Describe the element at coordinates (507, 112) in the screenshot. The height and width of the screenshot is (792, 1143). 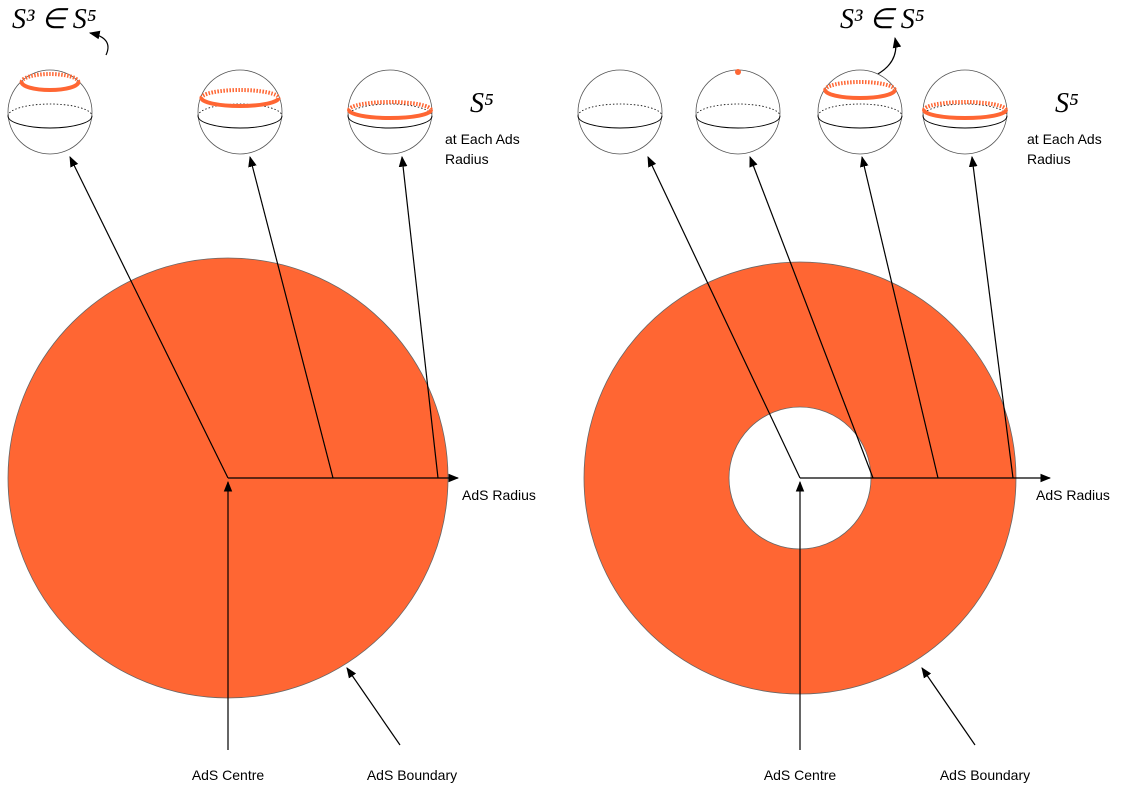
I see `spheres` at that location.